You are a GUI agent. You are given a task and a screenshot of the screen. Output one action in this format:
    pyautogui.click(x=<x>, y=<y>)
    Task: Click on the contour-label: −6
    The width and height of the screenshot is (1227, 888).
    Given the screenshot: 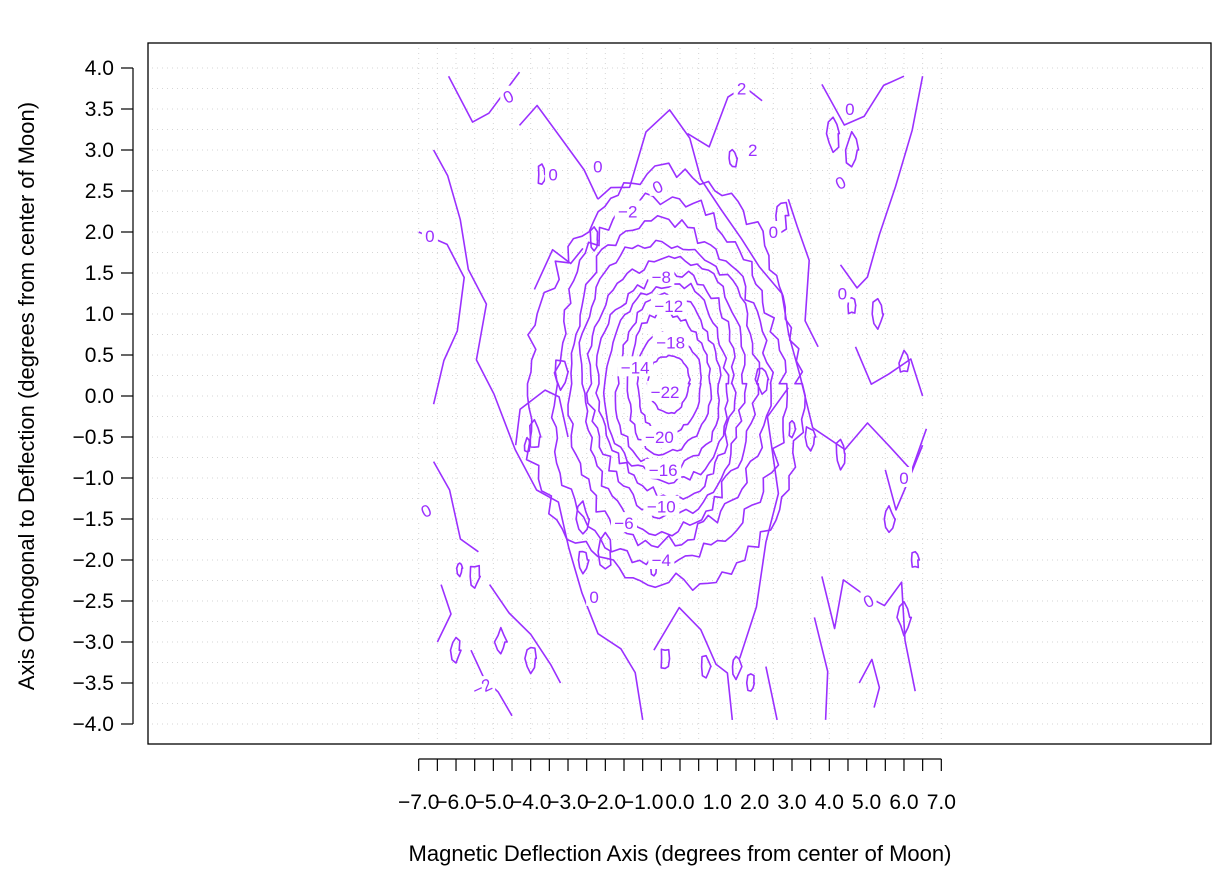 What is the action you would take?
    pyautogui.click(x=623, y=523)
    